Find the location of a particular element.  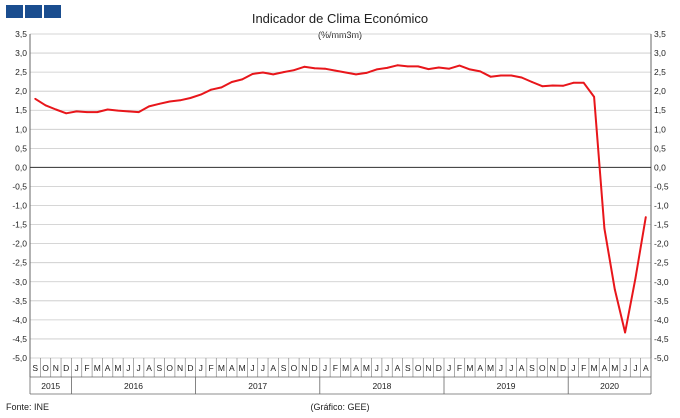

y-tick-label-right: -5,0 is located at coordinates (661, 358).